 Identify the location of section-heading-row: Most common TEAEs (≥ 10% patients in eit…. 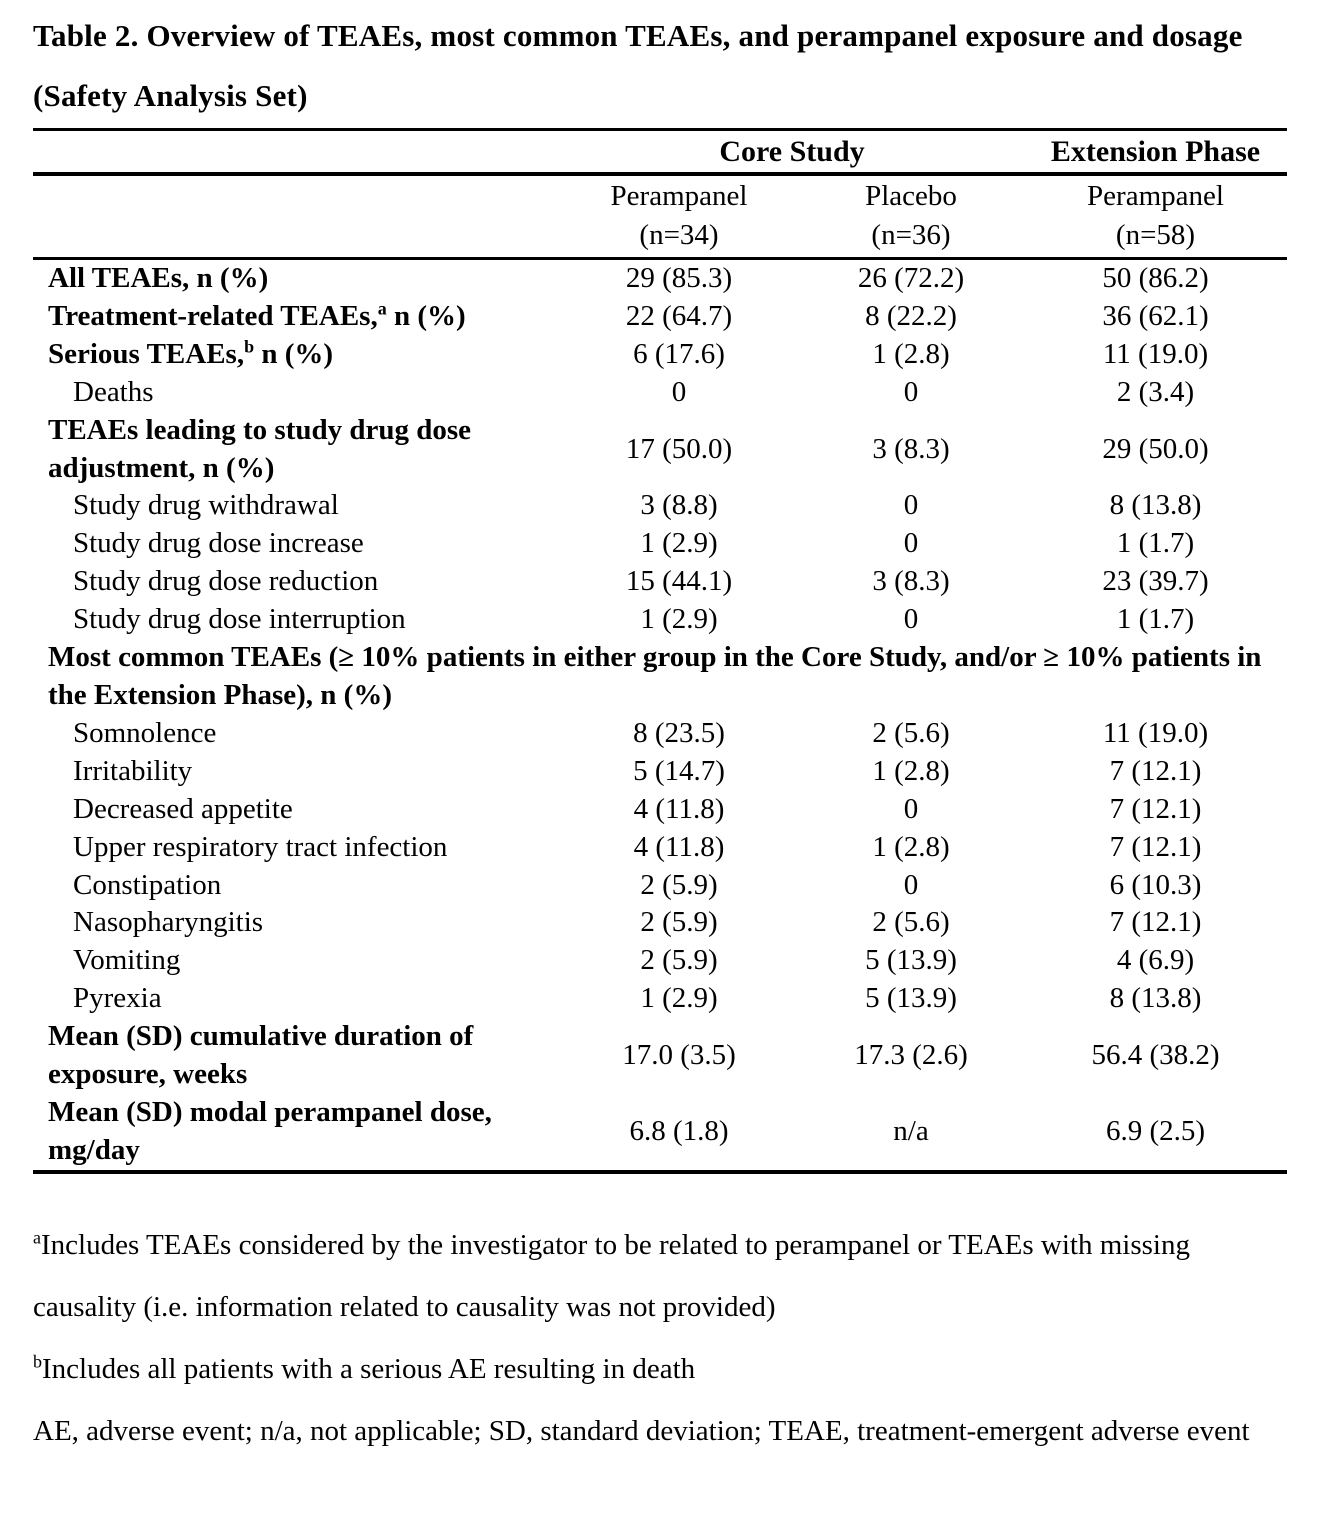
(660, 677).